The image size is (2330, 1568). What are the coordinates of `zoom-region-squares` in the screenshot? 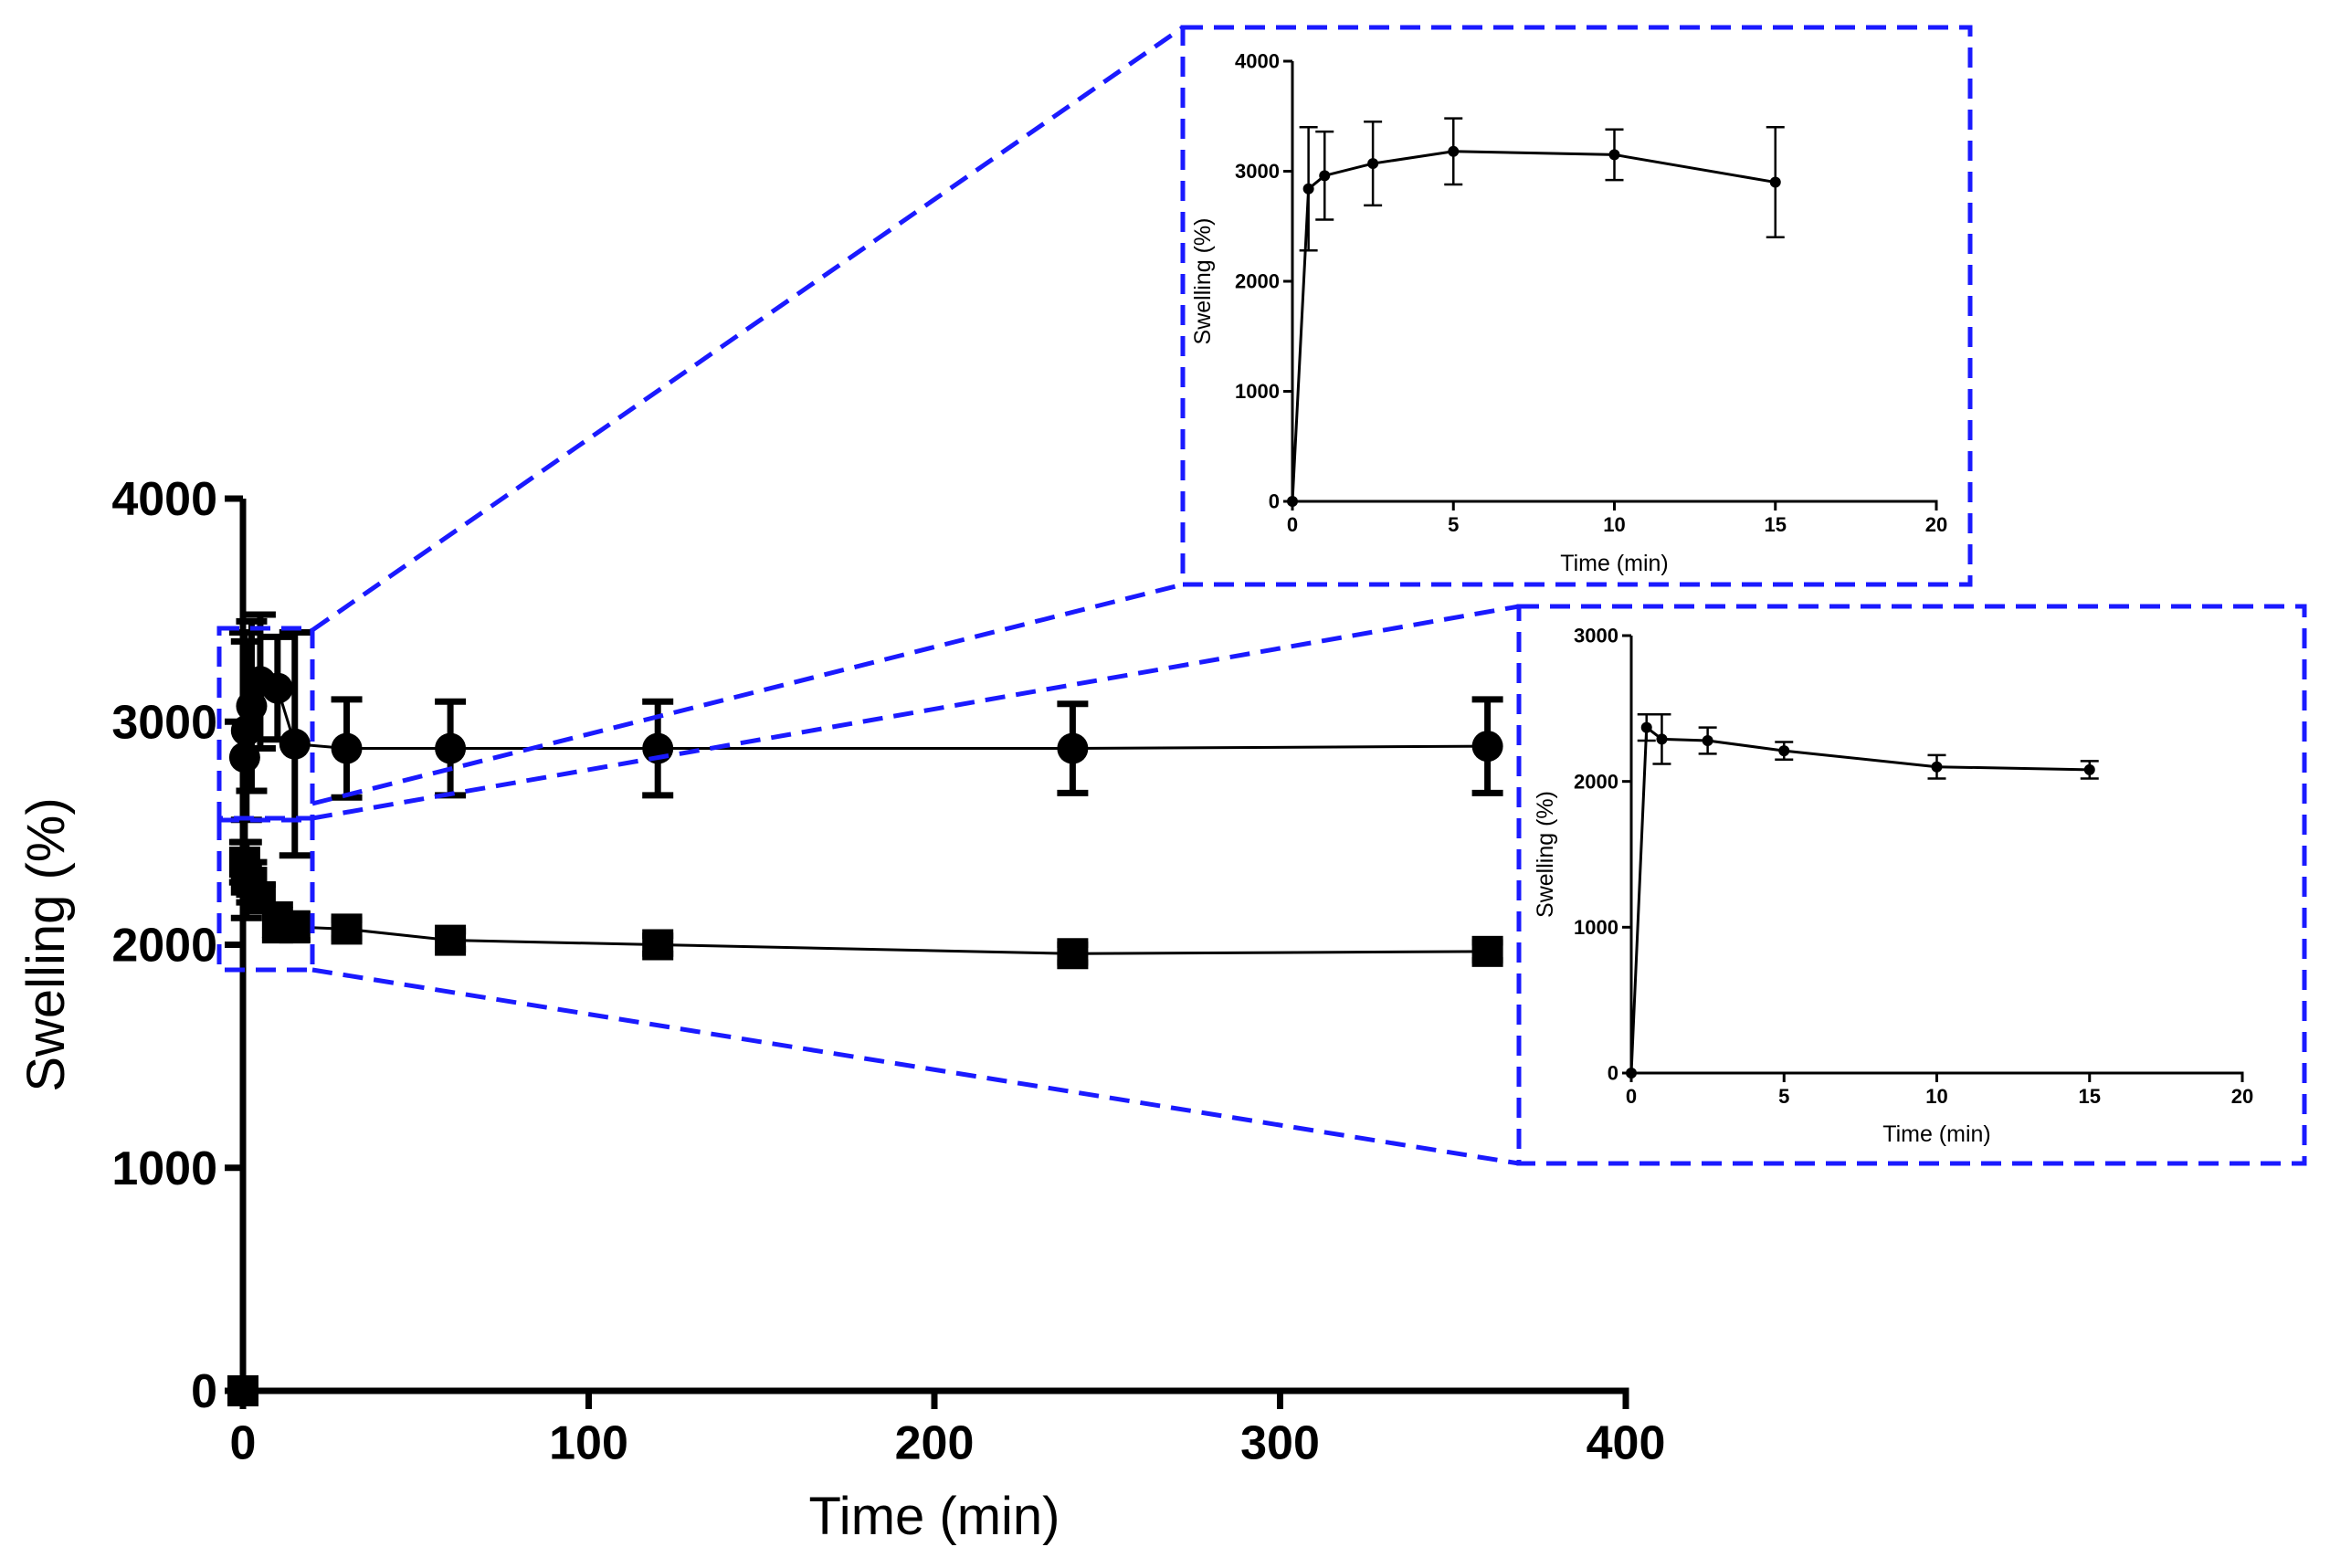 It's located at (265, 895).